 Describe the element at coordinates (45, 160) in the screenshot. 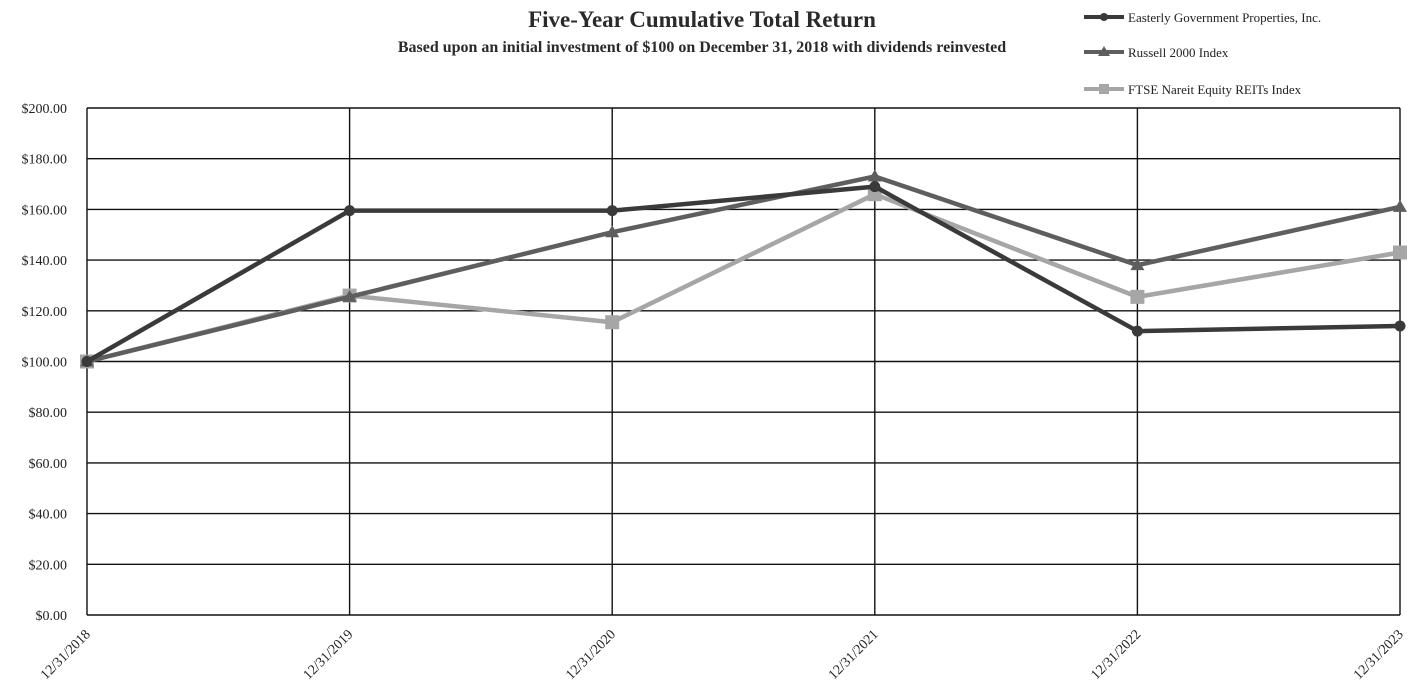

I see `y-tick-label: $180.00` at that location.